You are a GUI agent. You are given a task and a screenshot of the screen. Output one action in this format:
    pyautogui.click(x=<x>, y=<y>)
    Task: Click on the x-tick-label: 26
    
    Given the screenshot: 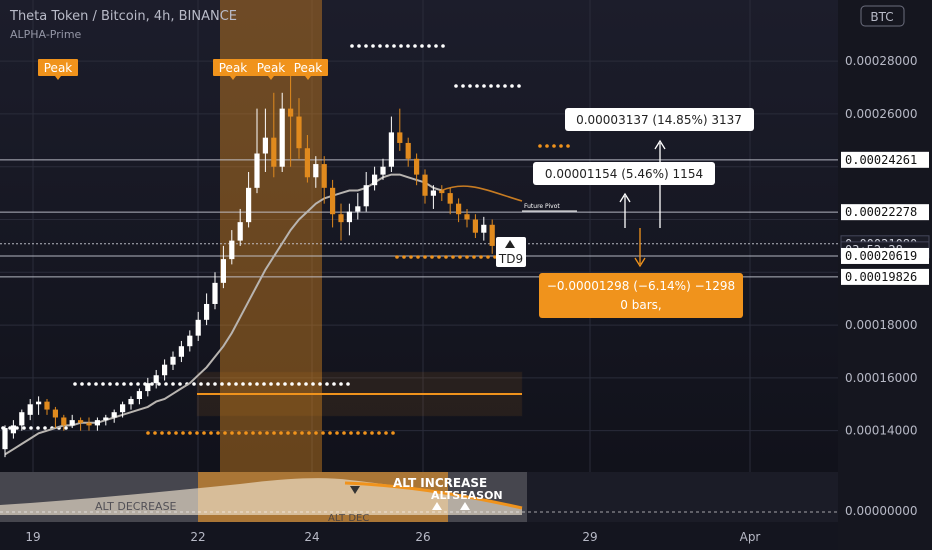 What is the action you would take?
    pyautogui.click(x=422, y=537)
    